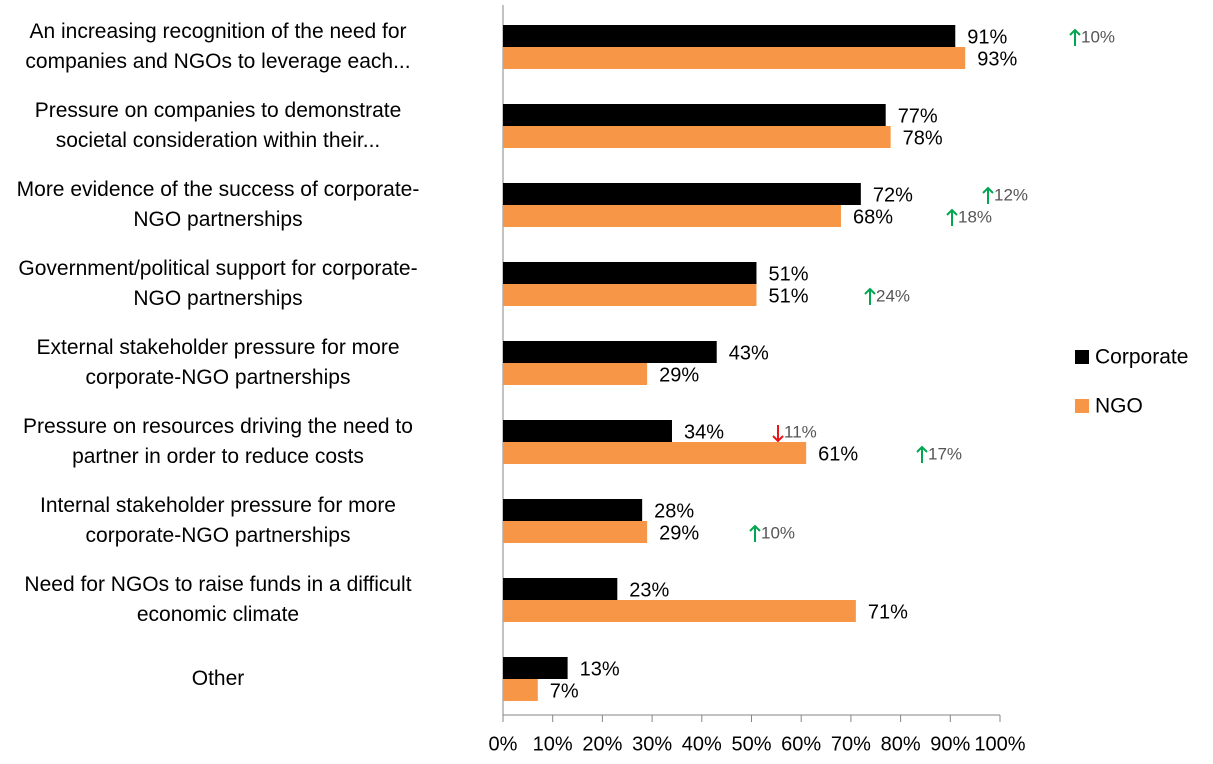 The height and width of the screenshot is (764, 1213). What do you see at coordinates (751, 744) in the screenshot?
I see `x-tick-label: 50%` at bounding box center [751, 744].